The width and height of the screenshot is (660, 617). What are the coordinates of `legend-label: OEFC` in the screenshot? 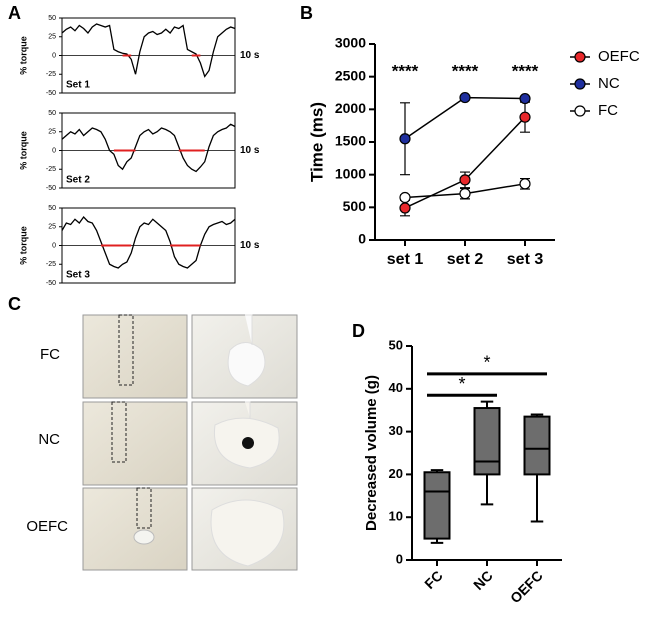 It's located at (619, 56).